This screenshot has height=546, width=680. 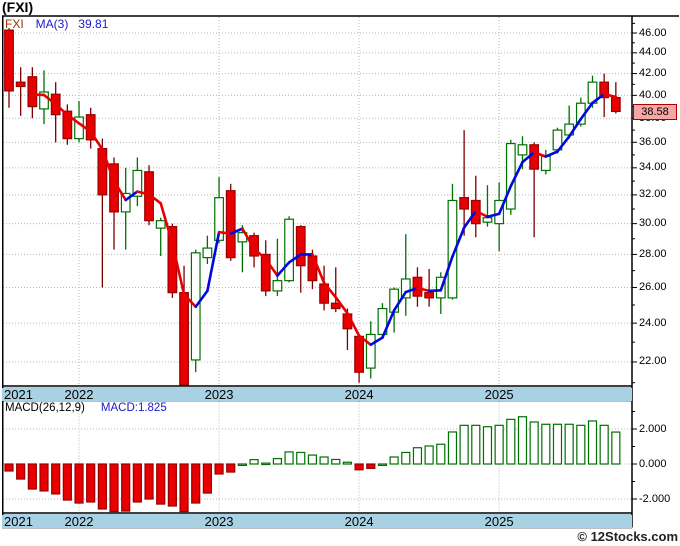 What do you see at coordinates (653, 32) in the screenshot?
I see `price-axis-label: 46.00` at bounding box center [653, 32].